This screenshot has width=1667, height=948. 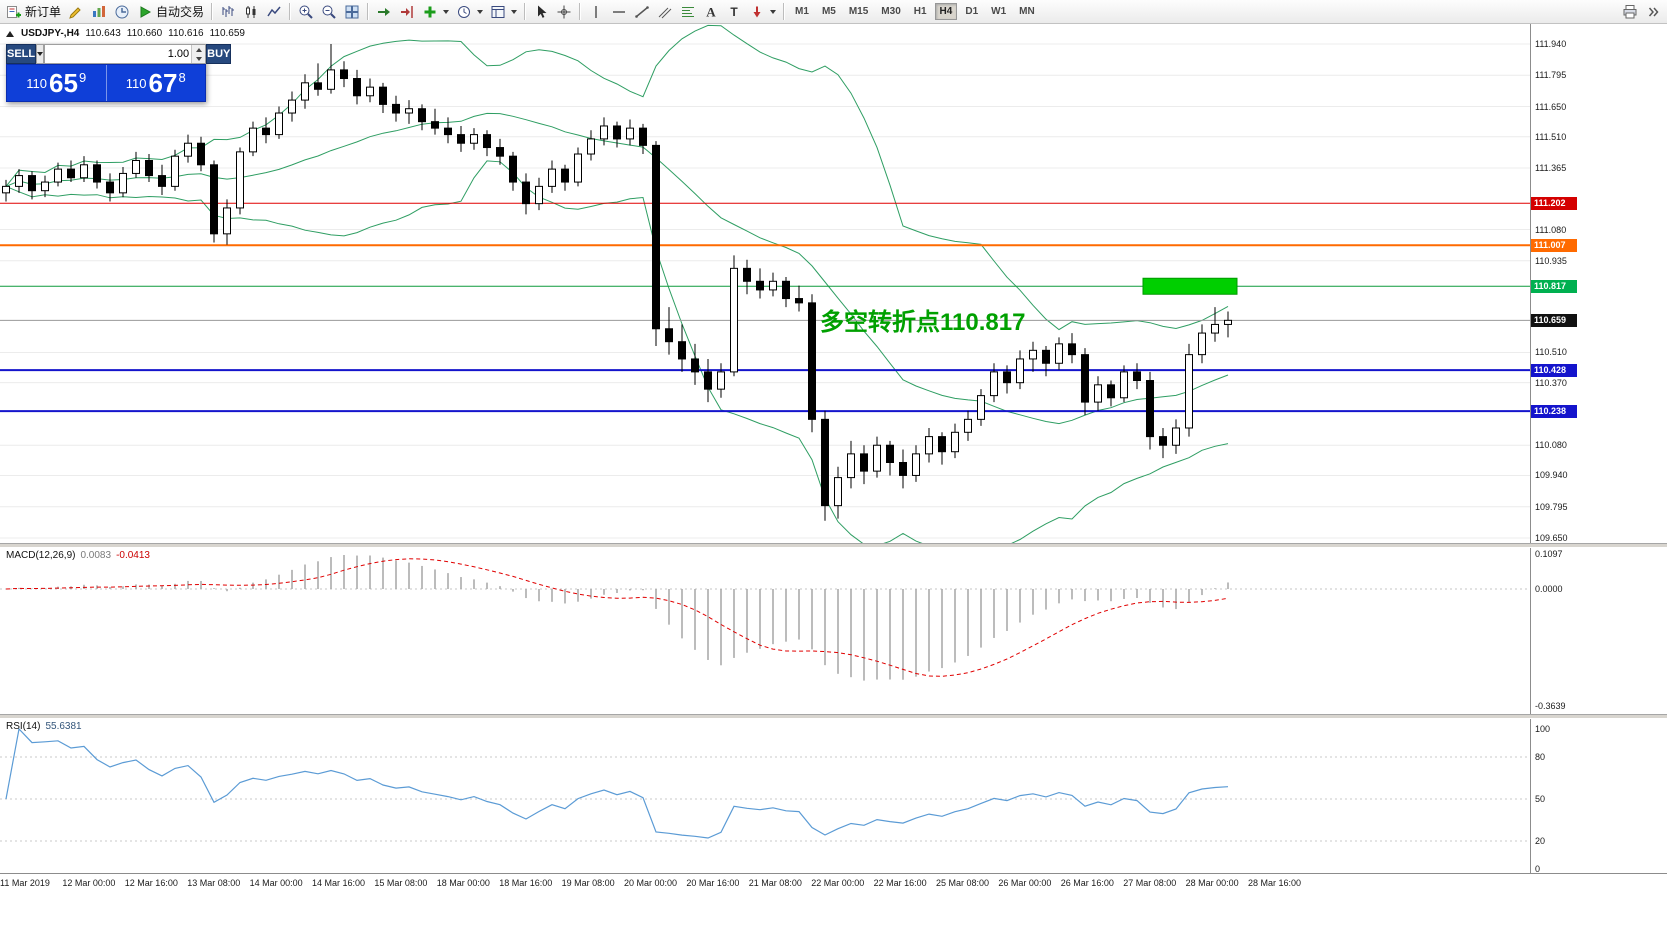 I want to click on chevron-up-icon, so click(x=198, y=49).